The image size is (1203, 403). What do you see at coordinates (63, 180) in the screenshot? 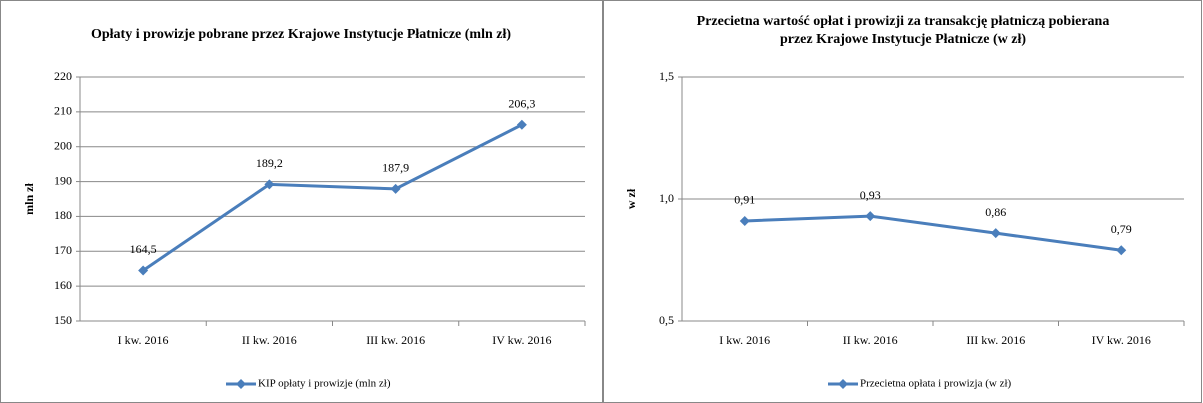
I see `y-tick-label: 190` at bounding box center [63, 180].